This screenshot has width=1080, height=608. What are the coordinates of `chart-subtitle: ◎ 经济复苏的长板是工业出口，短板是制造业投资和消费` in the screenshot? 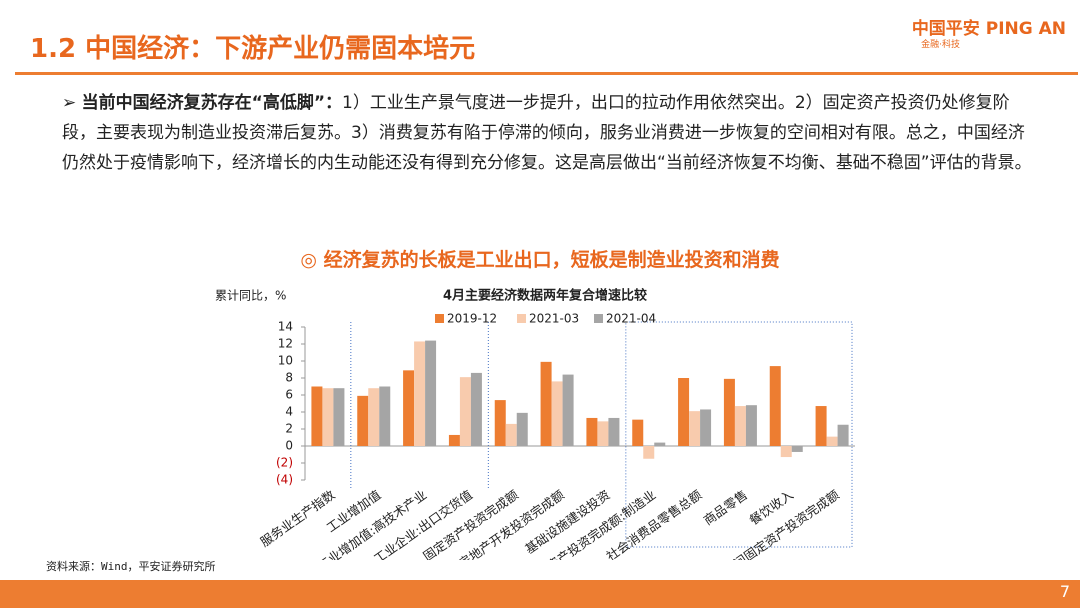 It's located at (540, 260).